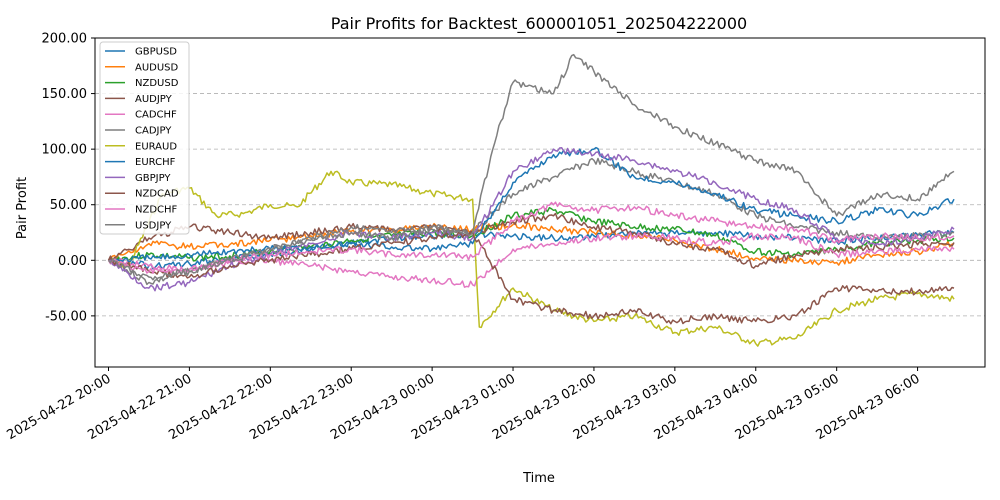 The image size is (1000, 500). I want to click on legend-label: EURCHF, so click(155, 162).